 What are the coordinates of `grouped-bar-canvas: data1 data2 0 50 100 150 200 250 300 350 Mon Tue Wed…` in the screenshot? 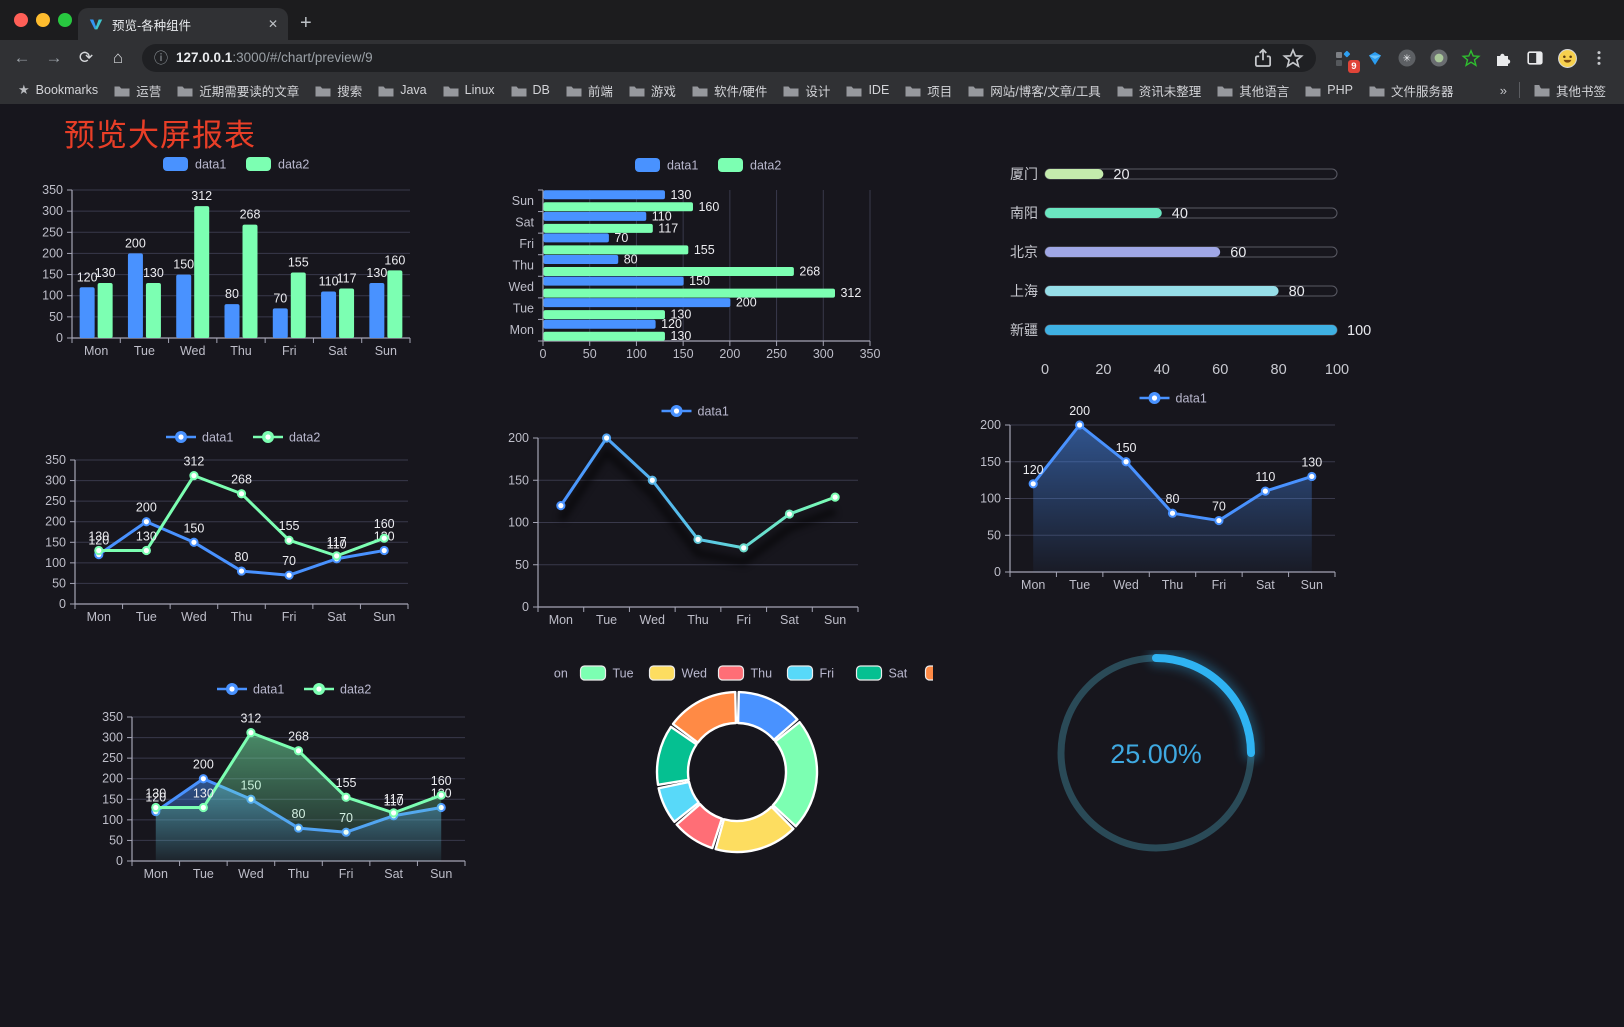 It's located at (226, 257).